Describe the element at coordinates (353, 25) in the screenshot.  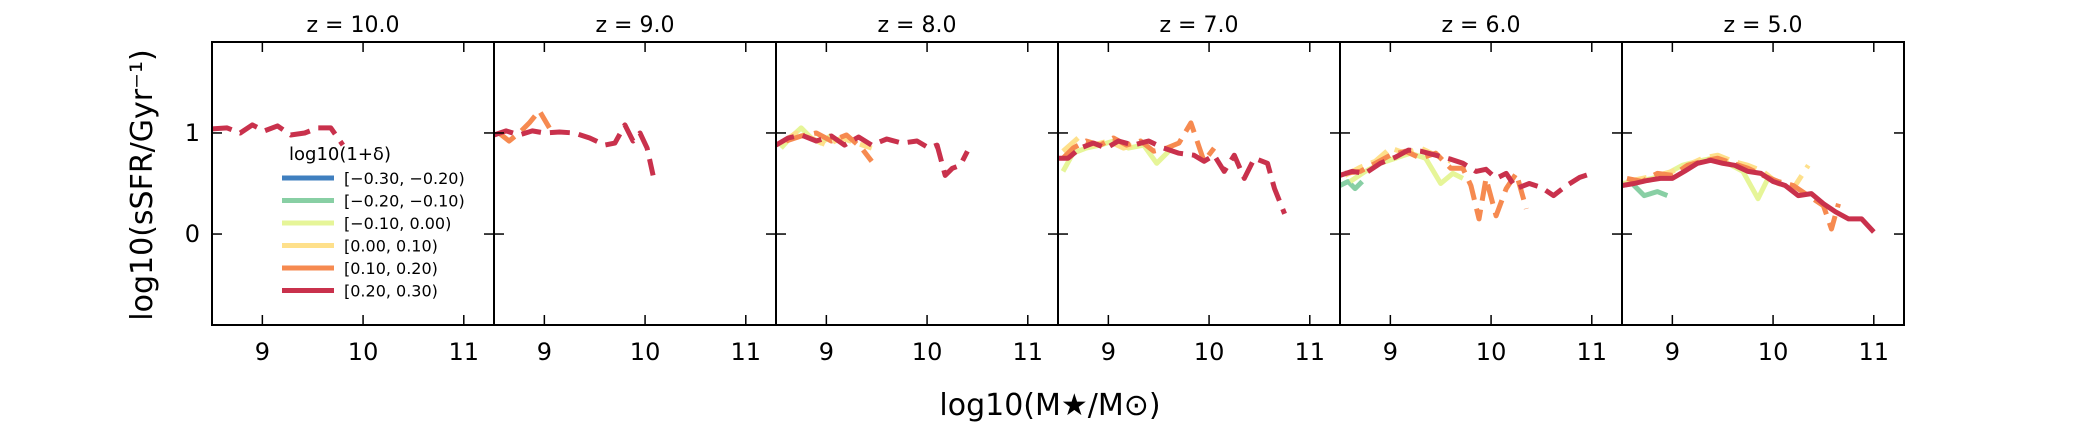
I see `panel-title: z = 10.0` at that location.